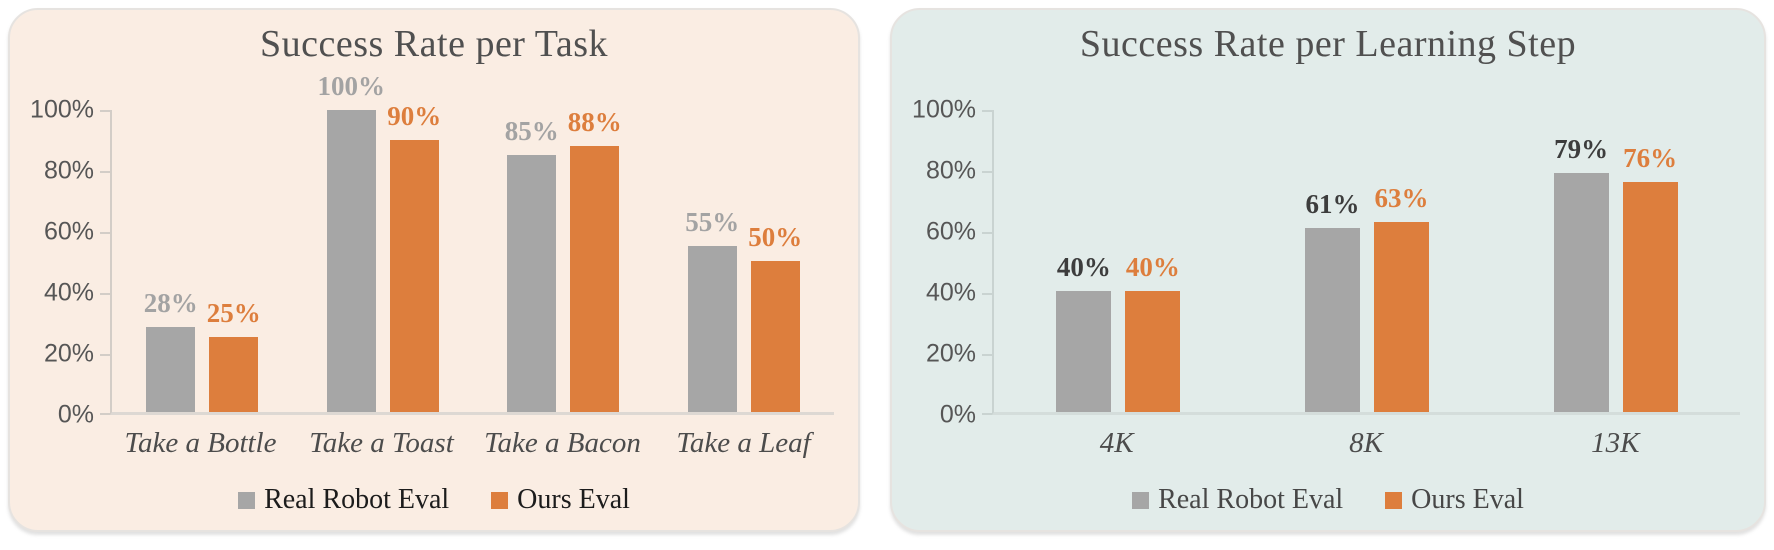  Describe the element at coordinates (1615, 443) in the screenshot. I see `x-axis-category-label: 13K` at that location.